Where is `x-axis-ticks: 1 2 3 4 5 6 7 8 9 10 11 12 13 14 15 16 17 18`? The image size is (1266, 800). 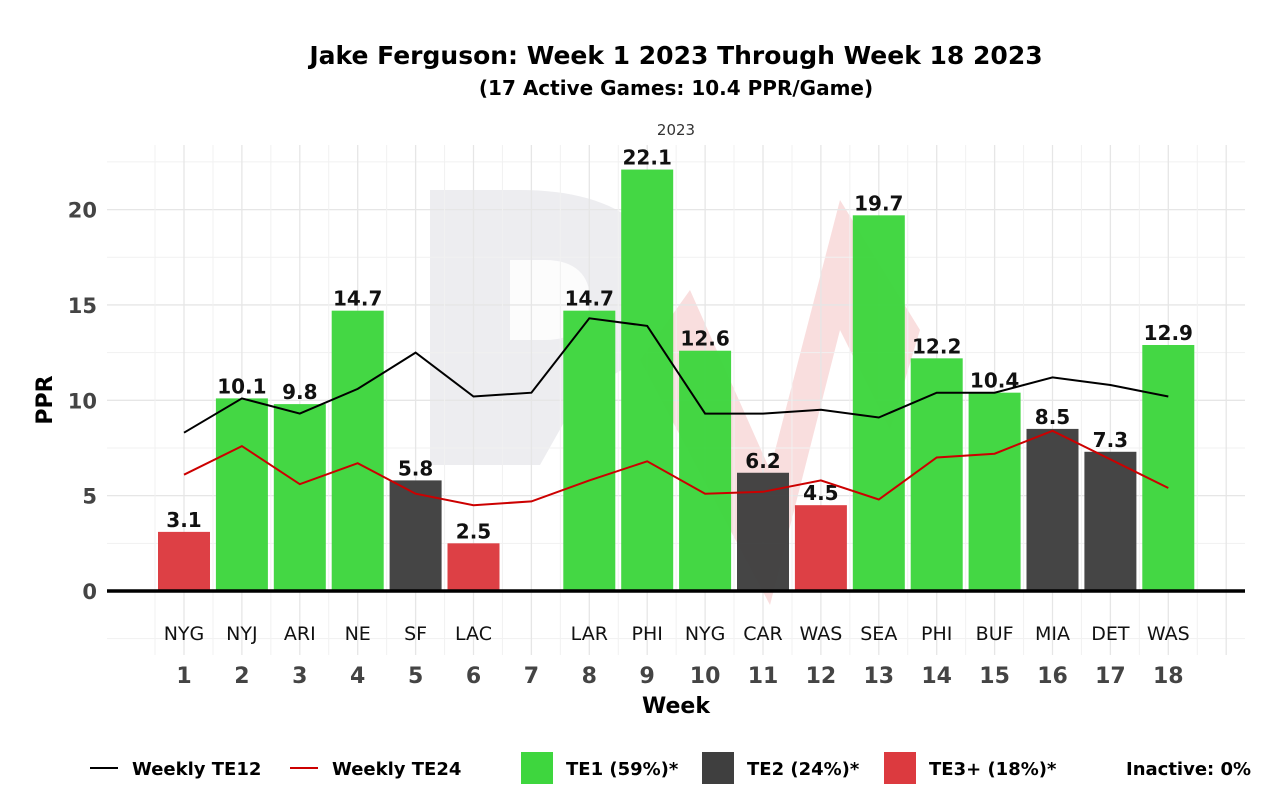 x-axis-ticks: 1 2 3 4 5 6 7 8 9 10 11 12 13 14 15 16 17 18 is located at coordinates (679, 676).